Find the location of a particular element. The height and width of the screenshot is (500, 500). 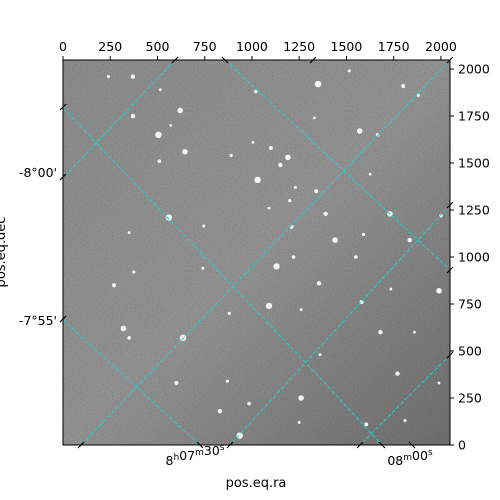

x-axis-label: pos.eq.ra is located at coordinates (256, 483).